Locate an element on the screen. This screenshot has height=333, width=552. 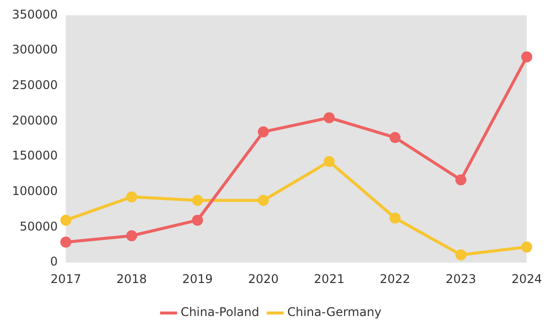
legend-label: China-Poland is located at coordinates (220, 312).